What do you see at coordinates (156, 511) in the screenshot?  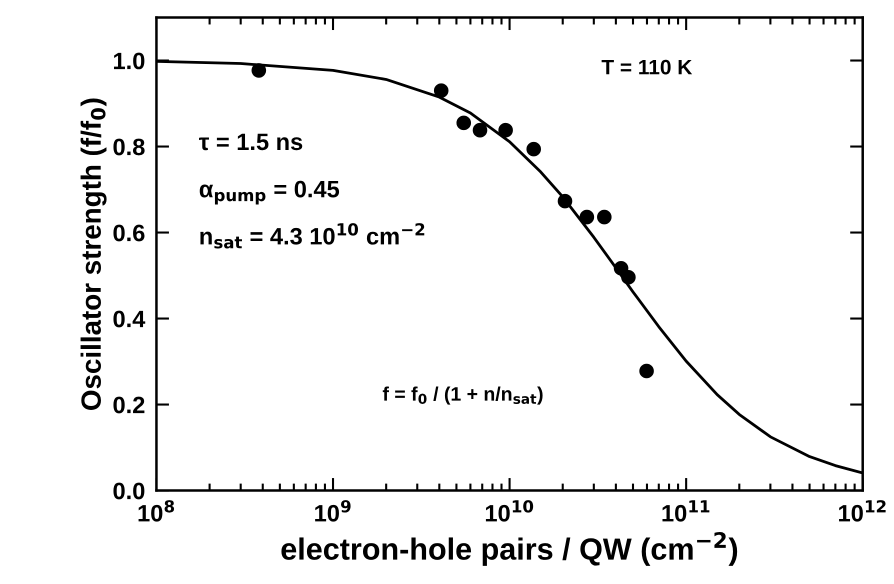 I see `x-tick-label: 10$^{8}$` at bounding box center [156, 511].